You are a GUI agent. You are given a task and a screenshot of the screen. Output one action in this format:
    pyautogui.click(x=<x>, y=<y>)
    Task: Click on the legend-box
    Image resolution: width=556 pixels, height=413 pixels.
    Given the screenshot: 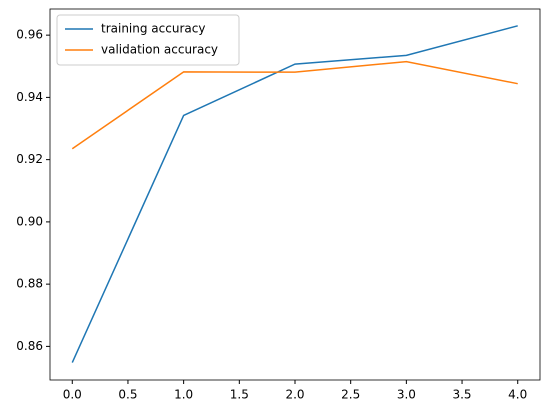 What is the action you would take?
    pyautogui.click(x=148, y=40)
    